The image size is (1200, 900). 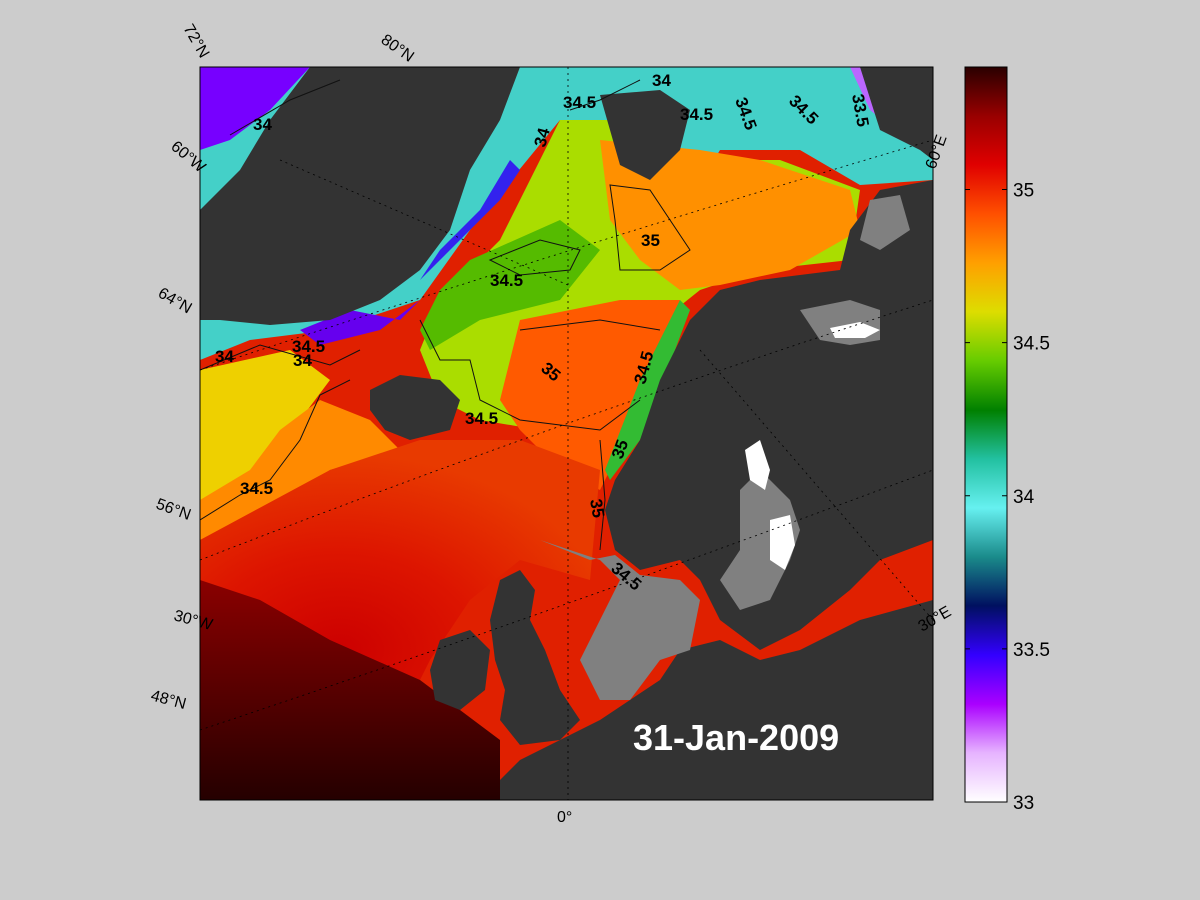 What do you see at coordinates (360, 196) in the screenshot?
I see `greenland` at bounding box center [360, 196].